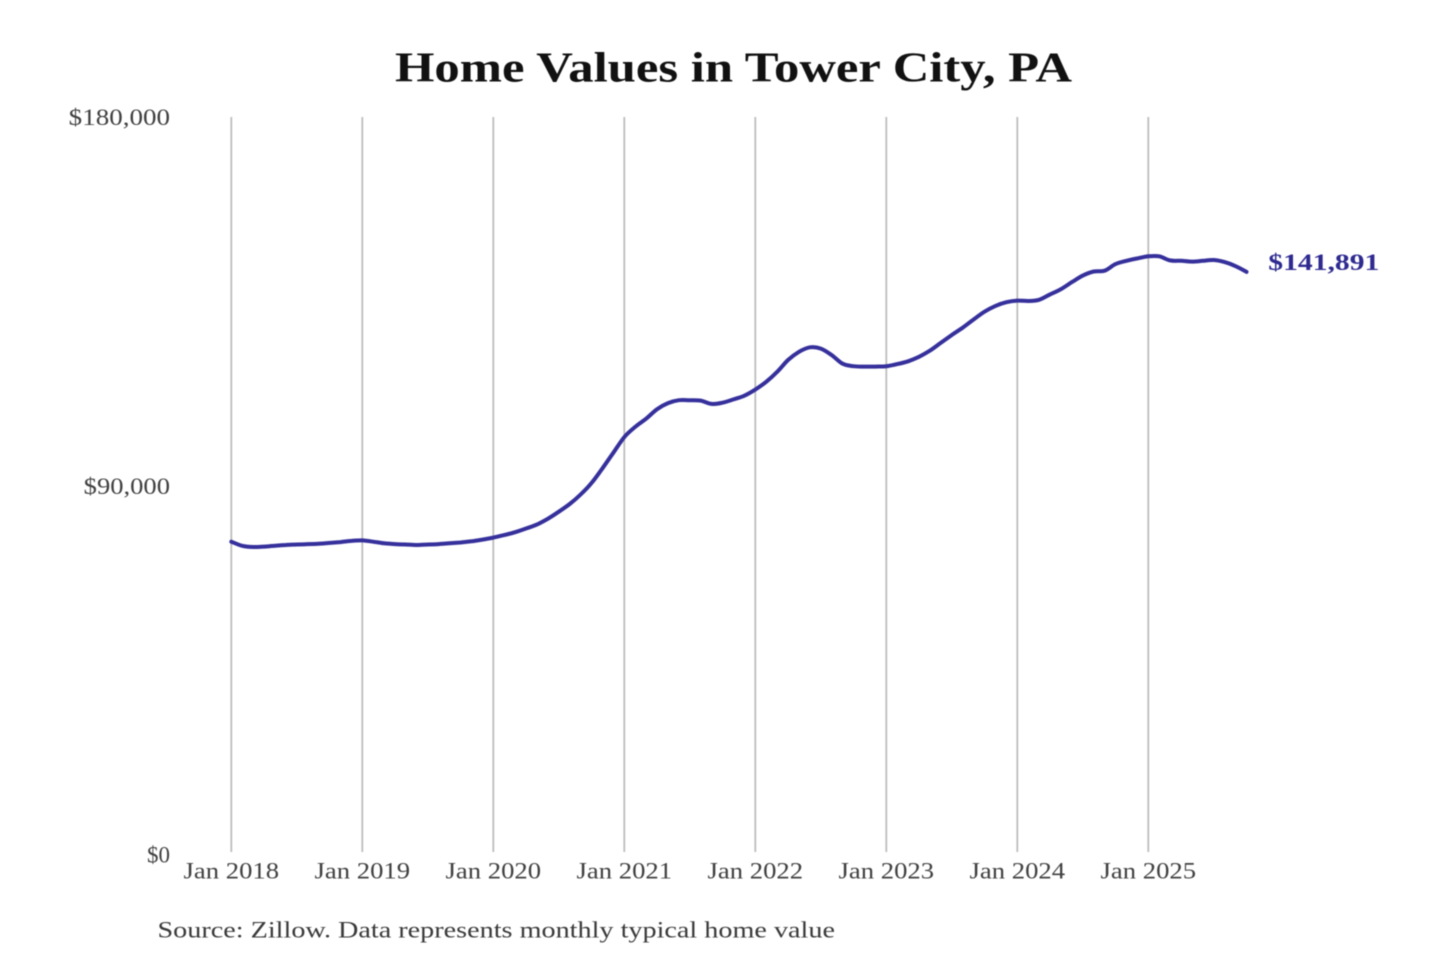 This screenshot has height=965, width=1440. I want to click on svg-text: $141,891, so click(1323, 263).